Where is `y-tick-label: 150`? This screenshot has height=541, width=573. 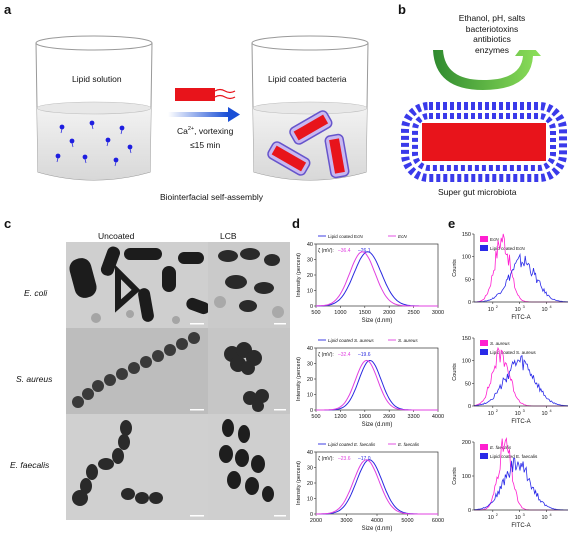 y-tick-label: 150 is located at coordinates (466, 339).